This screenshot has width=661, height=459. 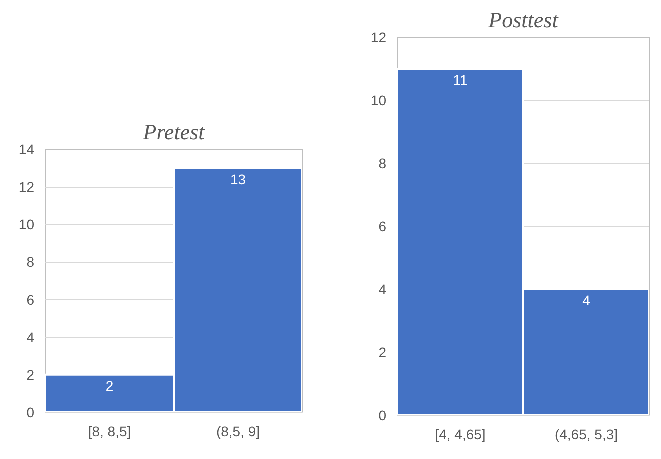 I want to click on y-tick-label: 14, so click(x=26, y=150).